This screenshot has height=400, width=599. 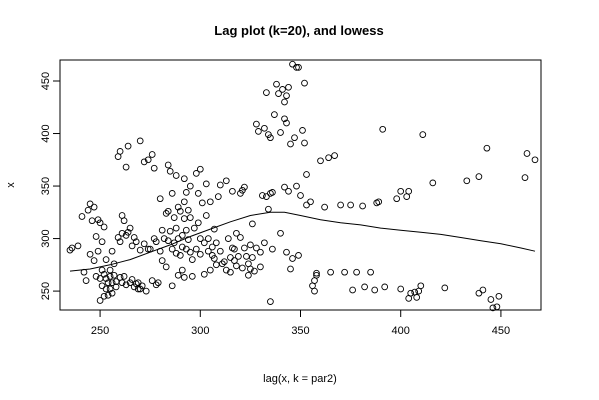 I want to click on y-axis: 250 300 350 400 450, so click(x=50, y=186).